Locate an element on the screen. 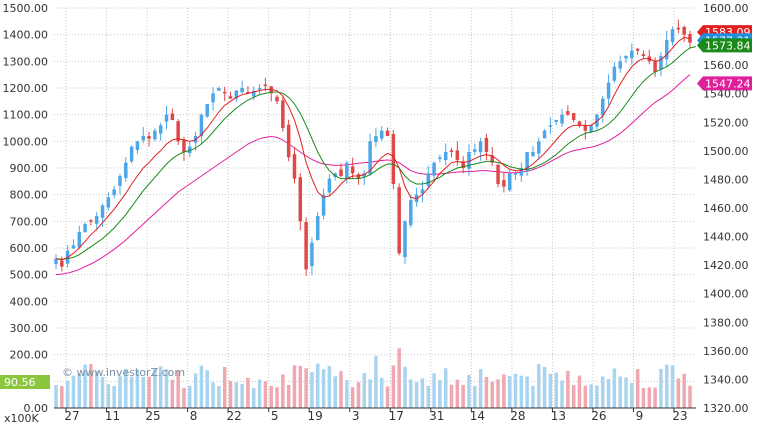 Image resolution: width=758 pixels, height=424 pixels. right-tick-label: 1560.00 is located at coordinates (726, 65).